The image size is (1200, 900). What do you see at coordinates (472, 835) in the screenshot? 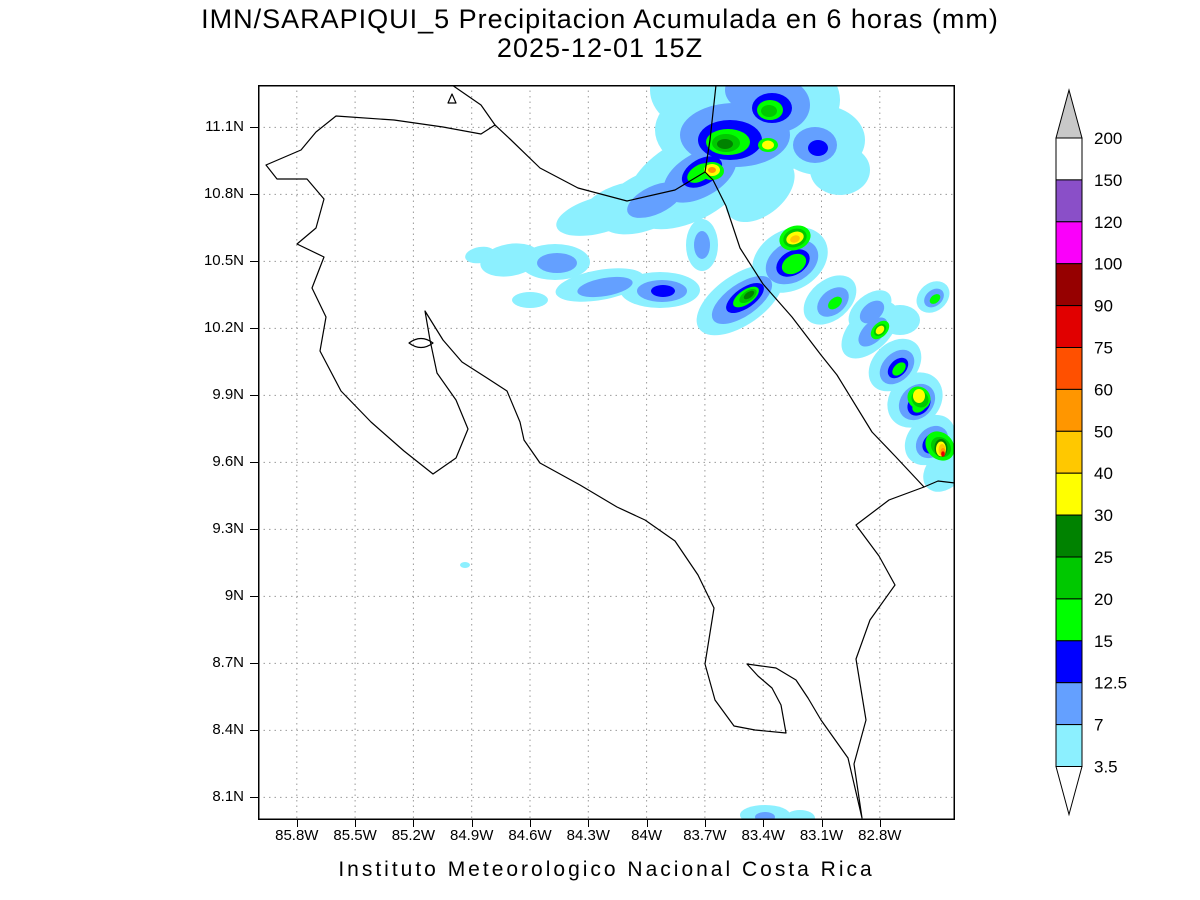
I see `lon-tick-label: 84.9W` at bounding box center [472, 835].